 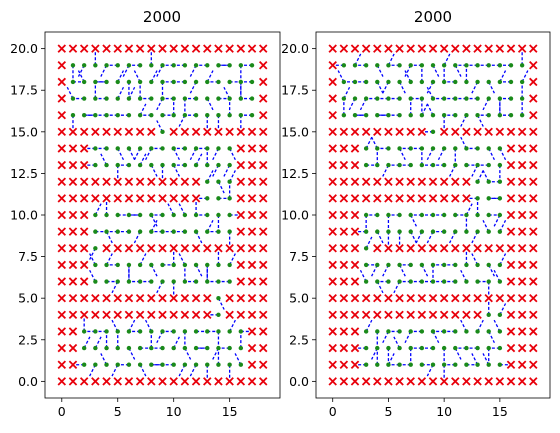 I want to click on y-tick-label: 15.0, so click(x=295, y=131).